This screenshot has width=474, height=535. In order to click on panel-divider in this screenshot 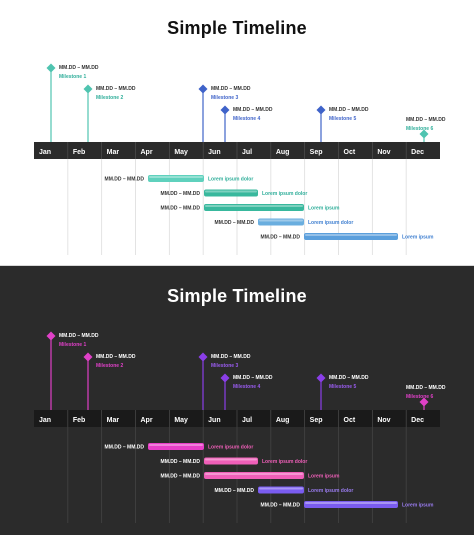, I will do `click(237, 265)`.